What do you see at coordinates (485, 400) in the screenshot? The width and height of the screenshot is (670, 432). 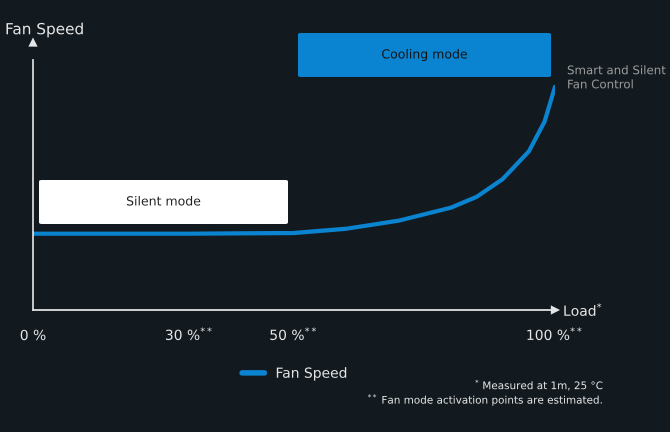 I see `text: $^{**}$ Fan mode activation points are estimated.` at bounding box center [485, 400].